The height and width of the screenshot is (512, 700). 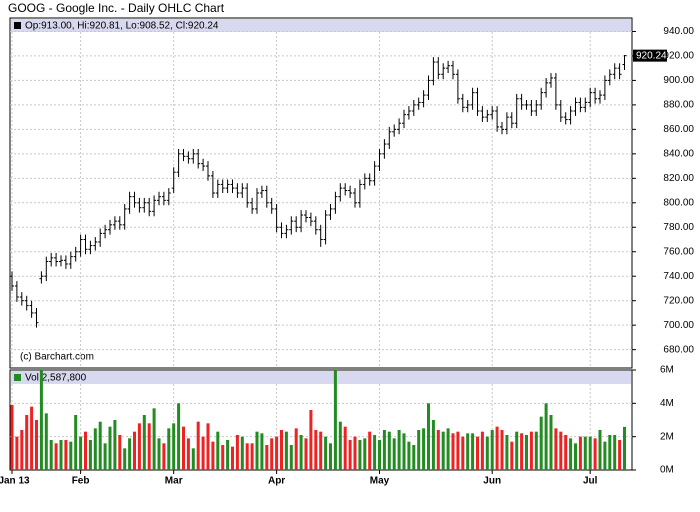 I want to click on y-tick-label: 680.00, so click(x=678, y=349).